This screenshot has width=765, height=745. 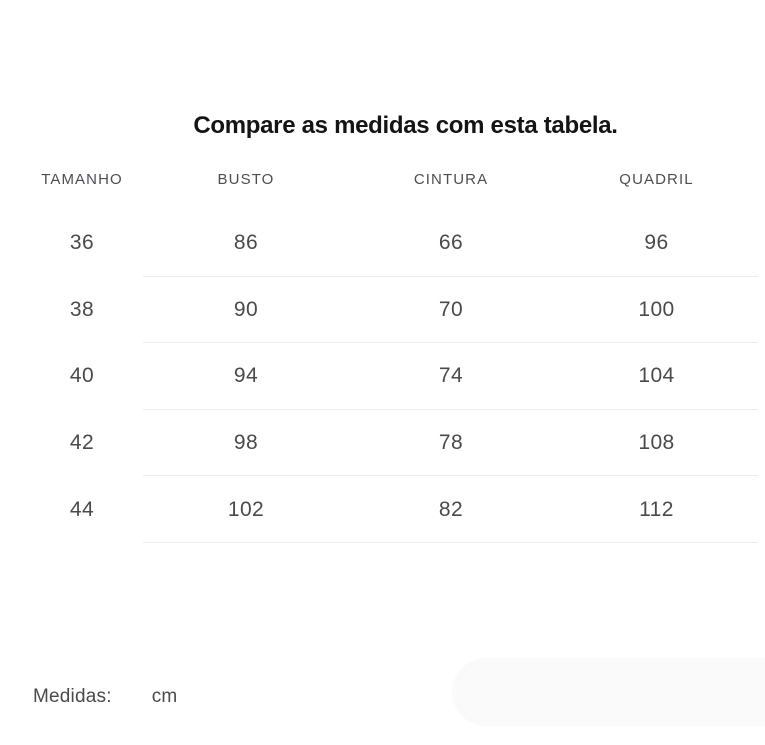 What do you see at coordinates (656, 509) in the screenshot?
I see `cell-quadril: 112` at bounding box center [656, 509].